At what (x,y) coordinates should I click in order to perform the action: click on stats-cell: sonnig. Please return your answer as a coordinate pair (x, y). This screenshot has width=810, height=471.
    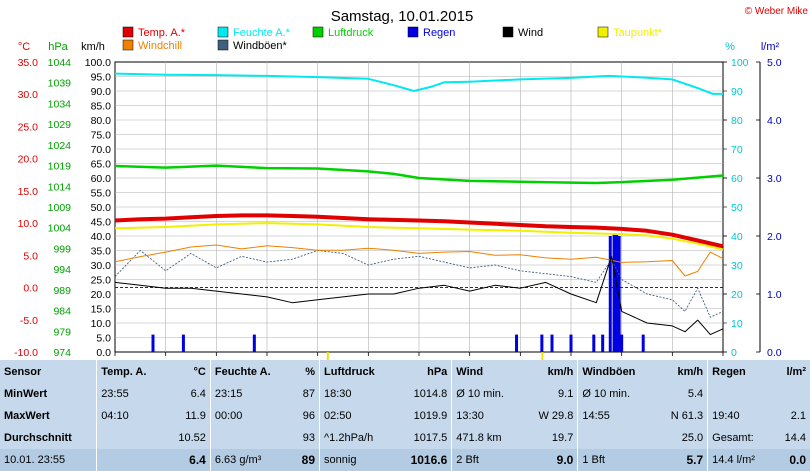
    Looking at the image, I should click on (357, 460).